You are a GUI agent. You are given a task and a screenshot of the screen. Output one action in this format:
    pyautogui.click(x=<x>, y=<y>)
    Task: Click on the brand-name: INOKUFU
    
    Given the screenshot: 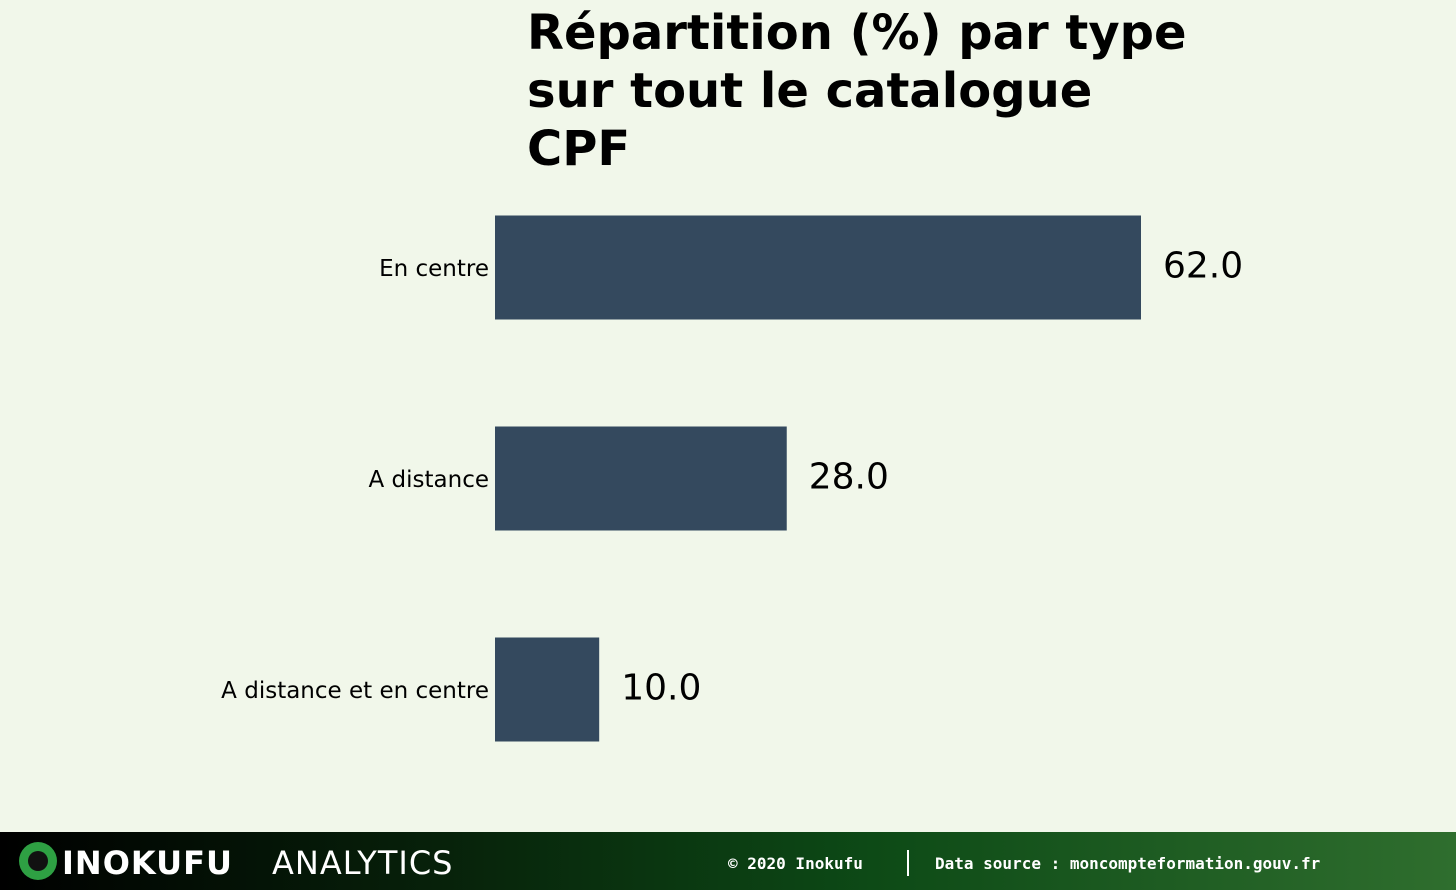 What is the action you would take?
    pyautogui.click(x=147, y=863)
    